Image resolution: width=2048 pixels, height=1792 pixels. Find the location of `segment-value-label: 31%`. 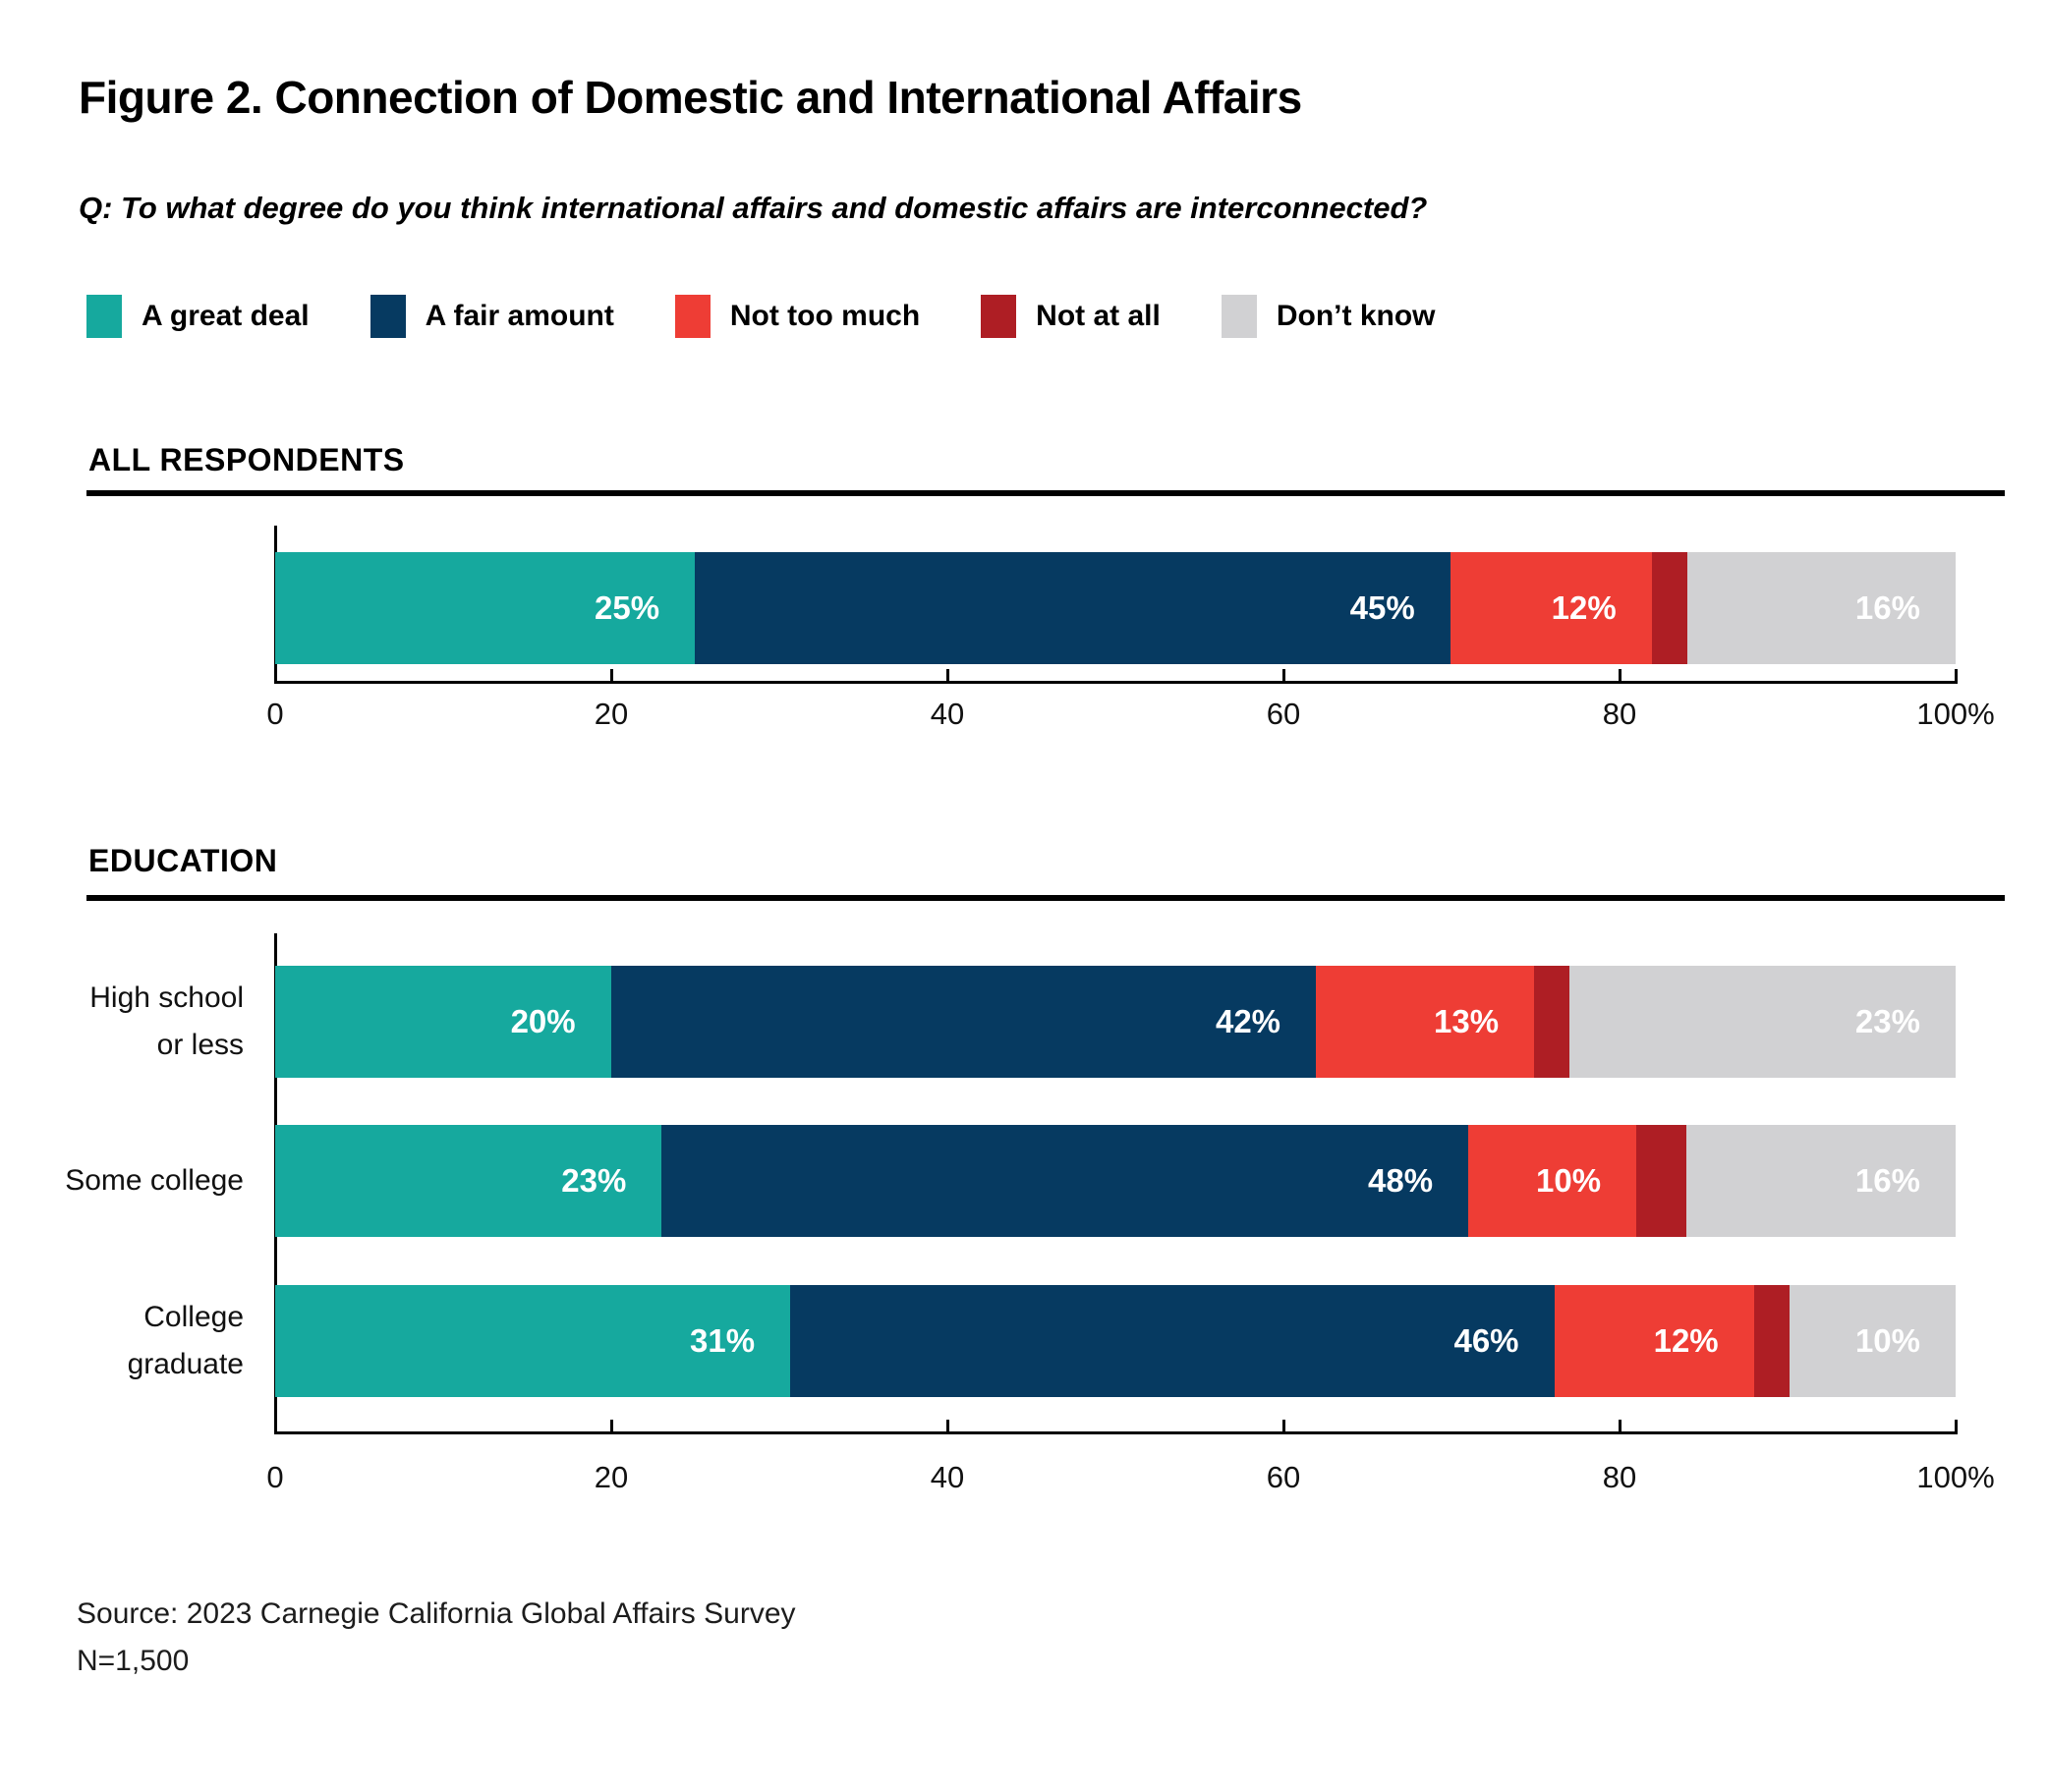

segment-value-label: 31% is located at coordinates (723, 1340).